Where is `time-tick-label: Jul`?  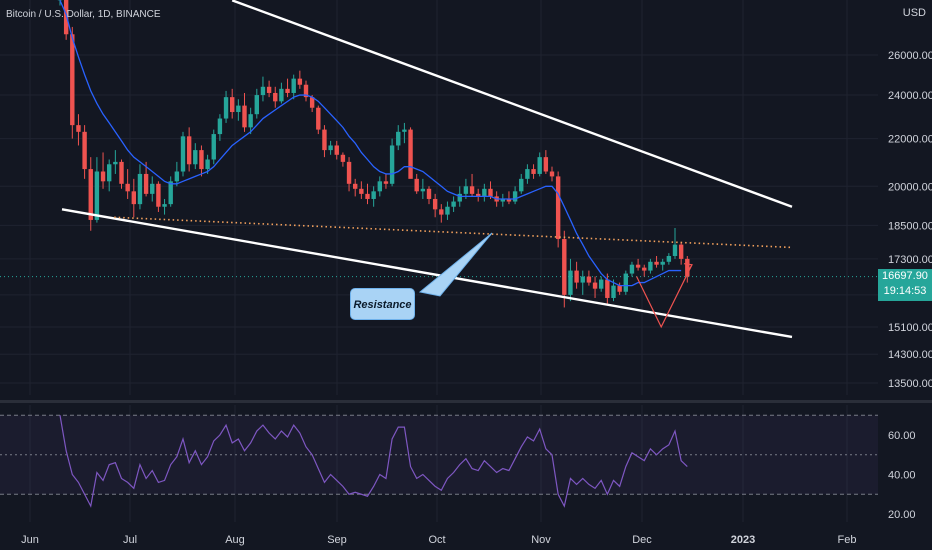
time-tick-label: Jul is located at coordinates (130, 540).